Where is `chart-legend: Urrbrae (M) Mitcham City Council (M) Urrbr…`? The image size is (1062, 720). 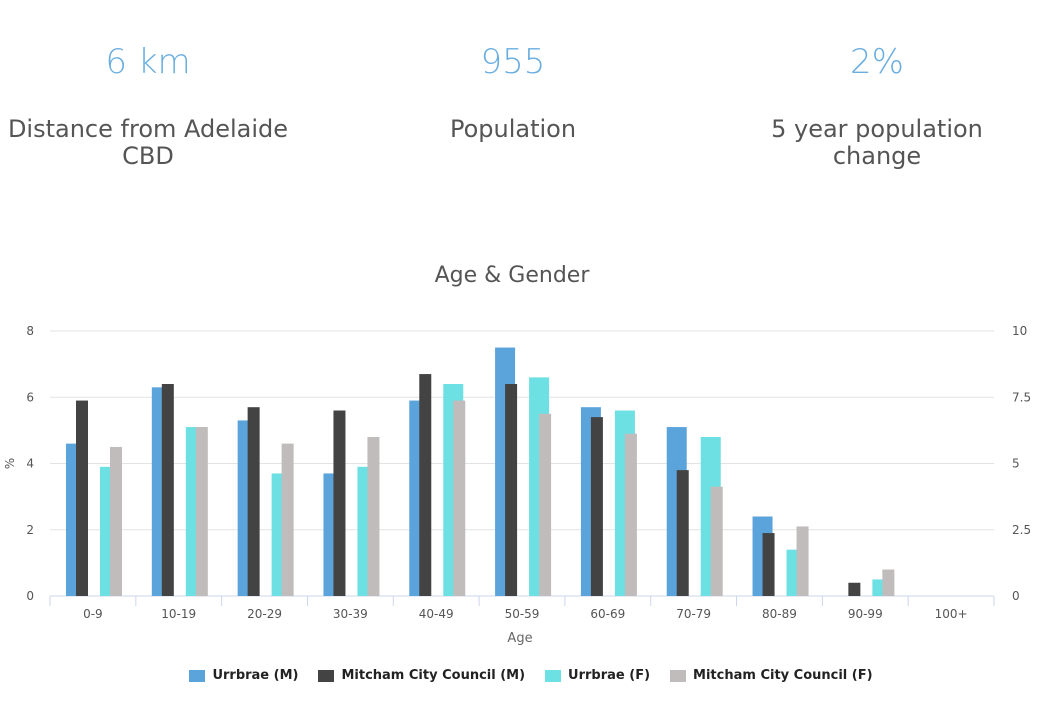 chart-legend: Urrbrae (M) Mitcham City Council (M) Urrbr… is located at coordinates (531, 677).